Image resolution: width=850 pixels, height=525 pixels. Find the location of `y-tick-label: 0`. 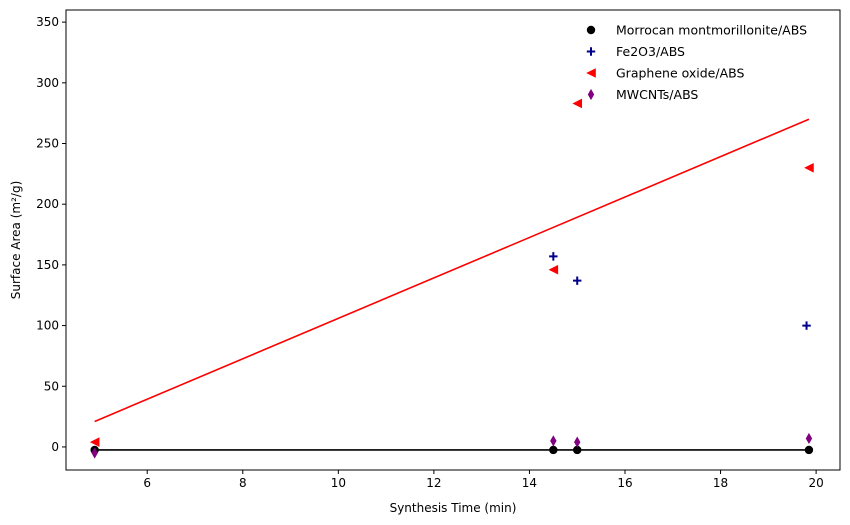

y-tick-label: 0 is located at coordinates (55, 447).